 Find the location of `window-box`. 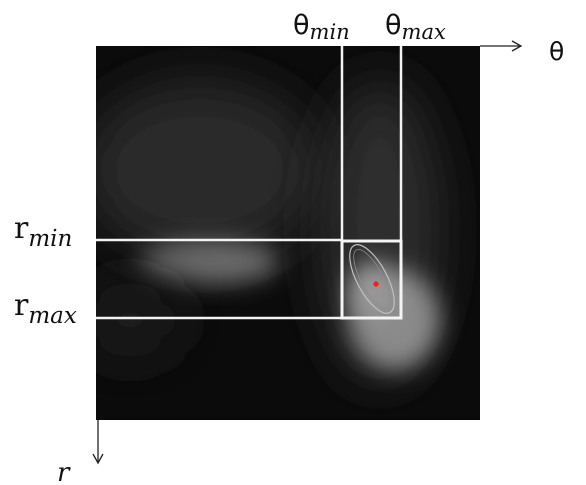

window-box is located at coordinates (371, 279).